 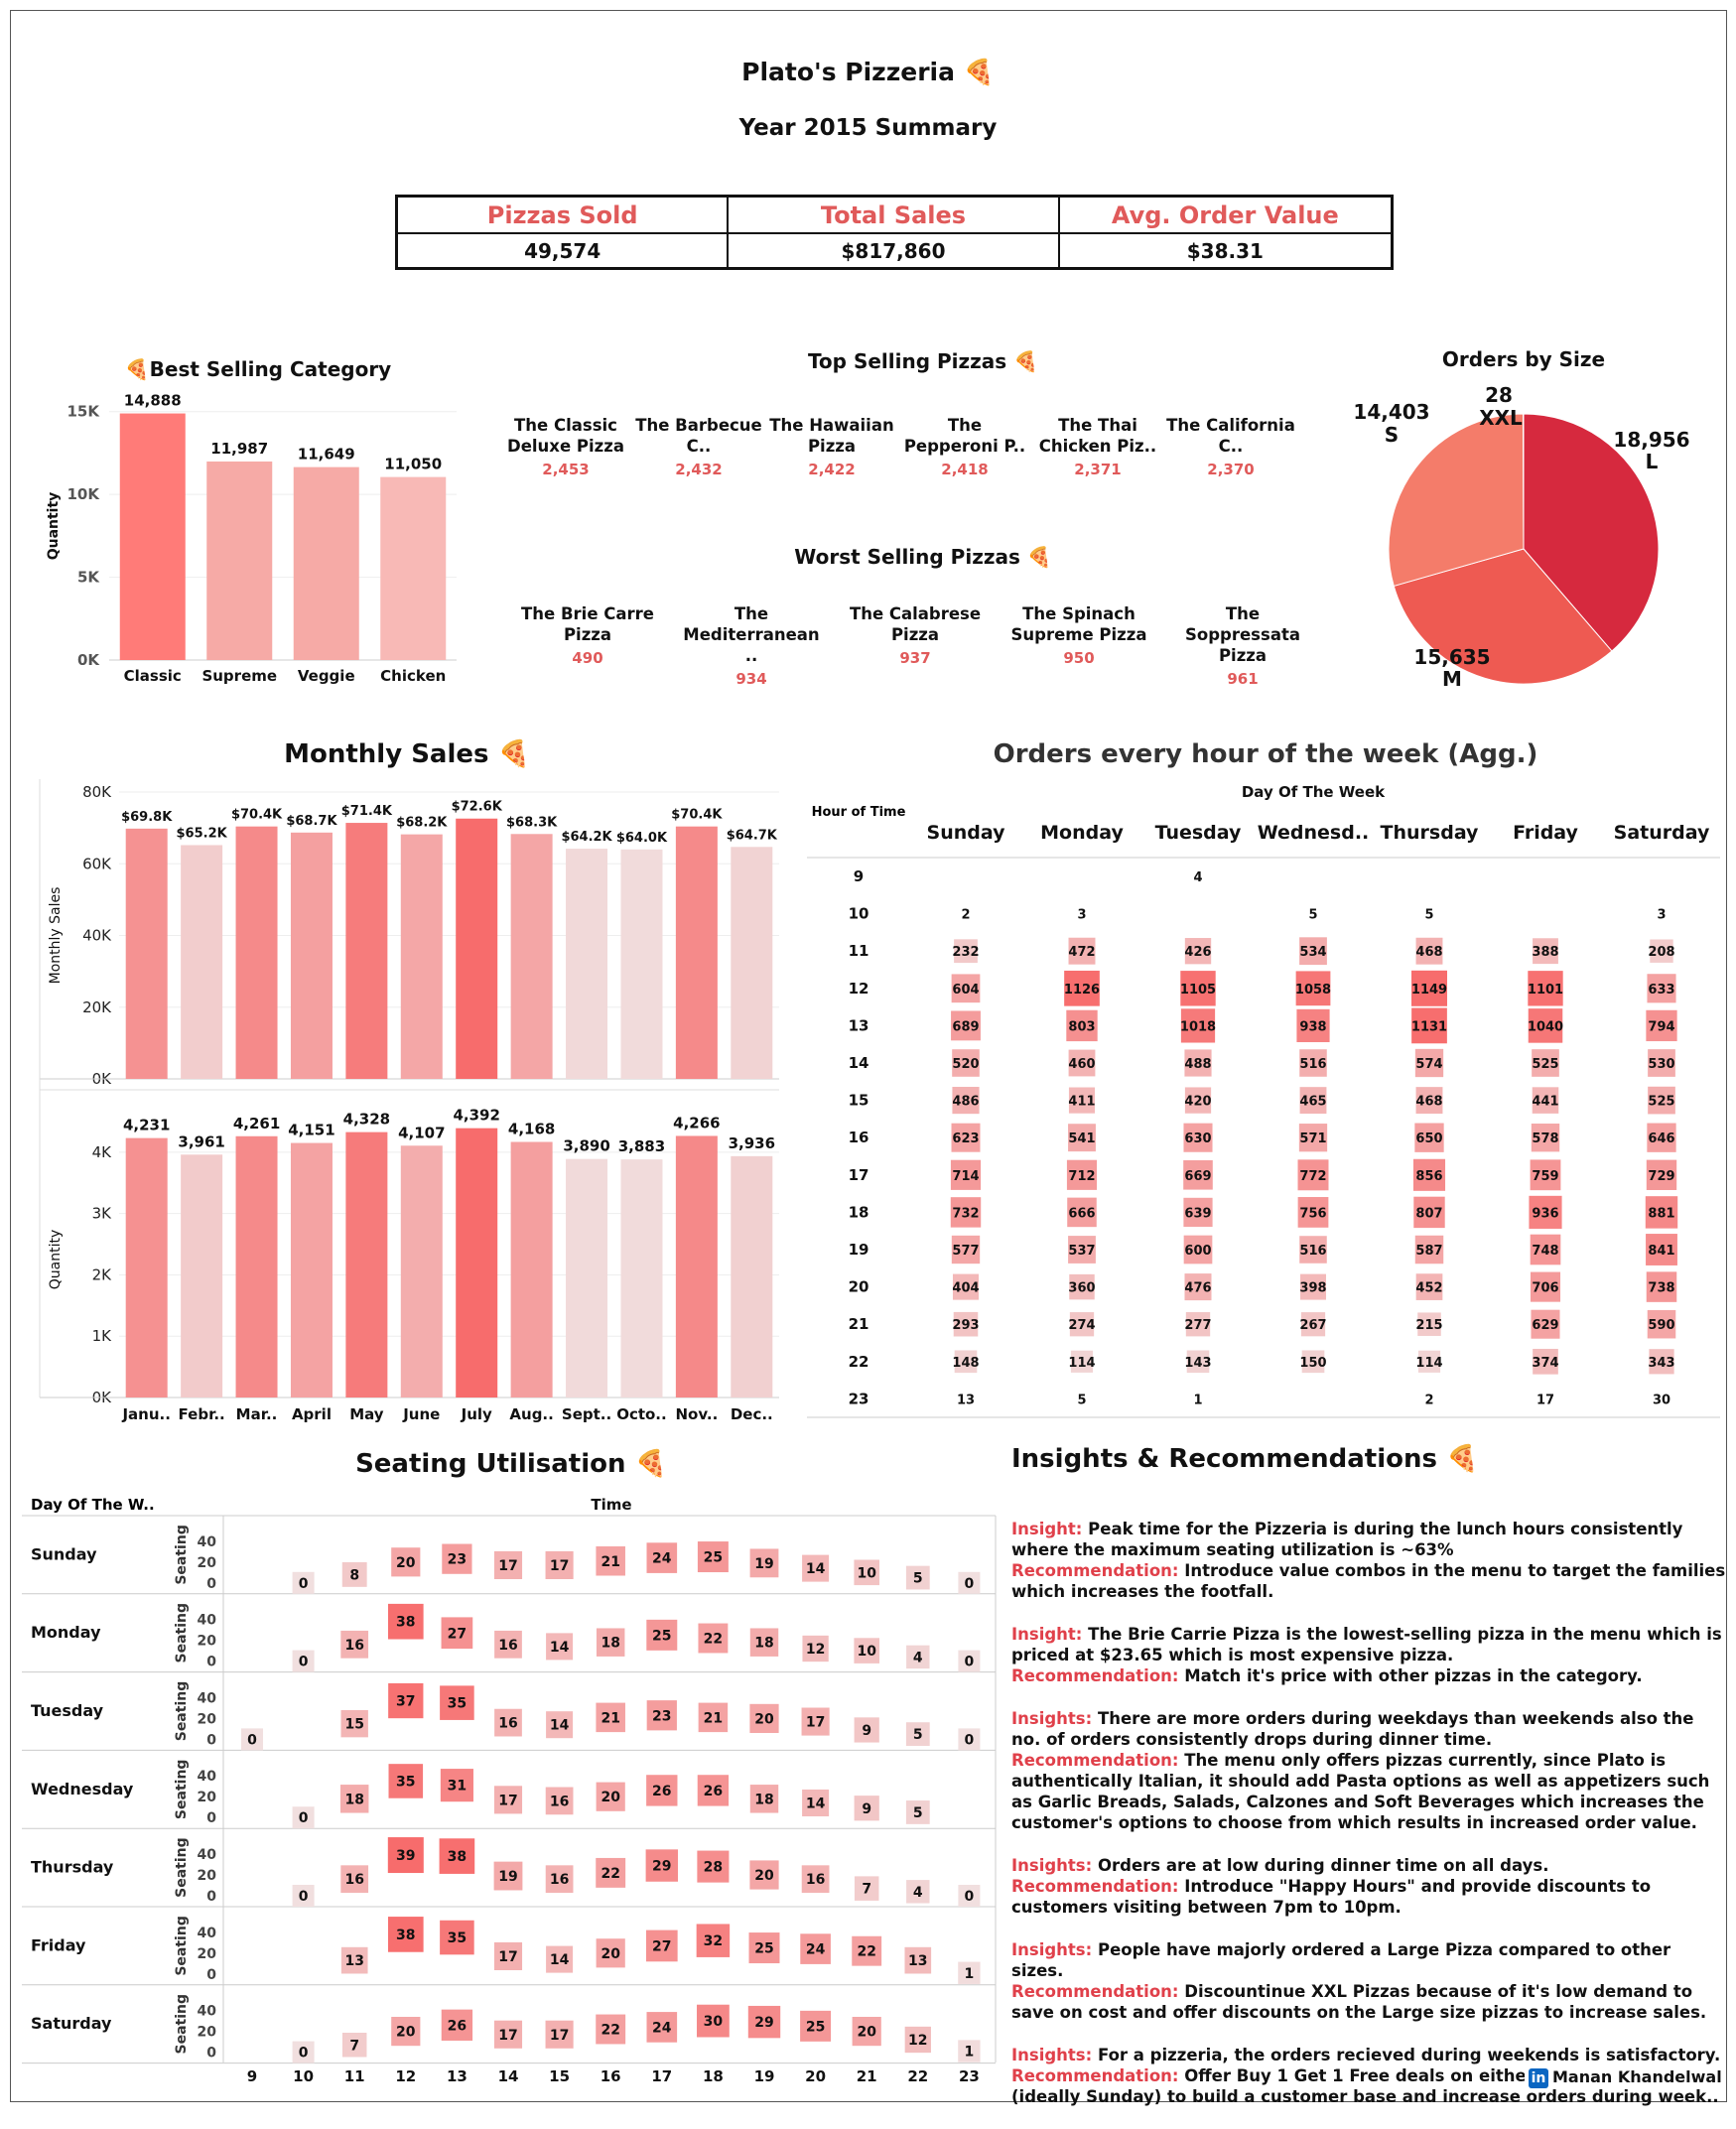 What do you see at coordinates (1428, 1064) in the screenshot?
I see `heat-value: 574` at bounding box center [1428, 1064].